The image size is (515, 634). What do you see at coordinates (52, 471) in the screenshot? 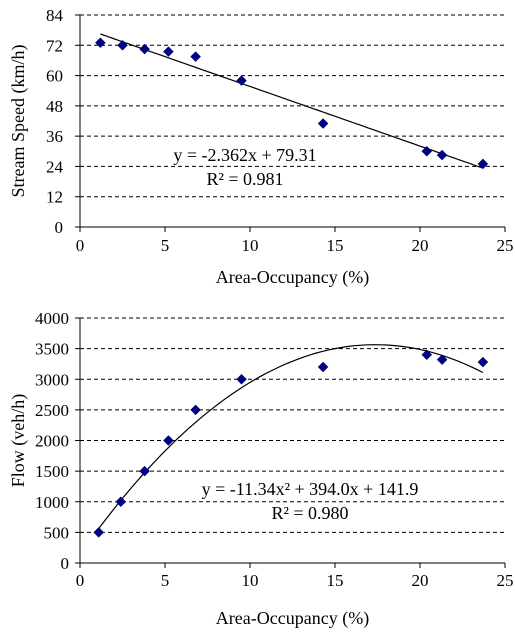
I see `y-tick-label: 1500` at bounding box center [52, 471].